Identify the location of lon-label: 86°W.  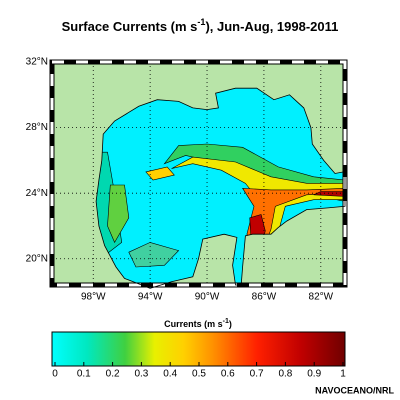
(264, 297).